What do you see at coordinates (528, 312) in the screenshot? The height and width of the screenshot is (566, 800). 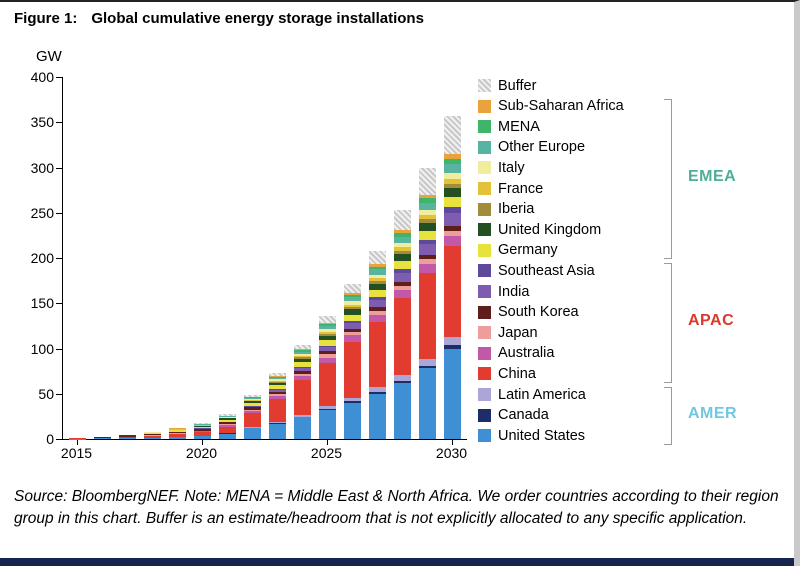 I see `legend-item: South Korea` at bounding box center [528, 312].